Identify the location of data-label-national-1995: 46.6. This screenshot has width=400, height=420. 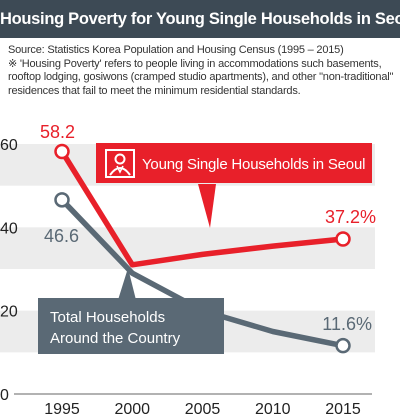
(61, 236).